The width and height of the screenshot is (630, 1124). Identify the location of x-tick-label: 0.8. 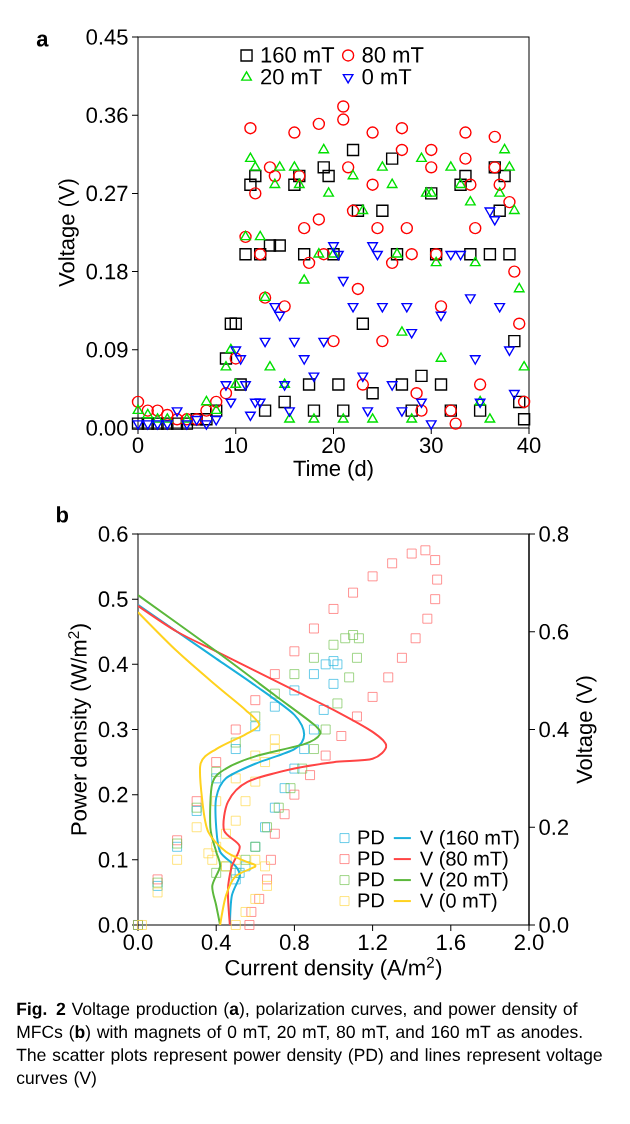
(294, 942).